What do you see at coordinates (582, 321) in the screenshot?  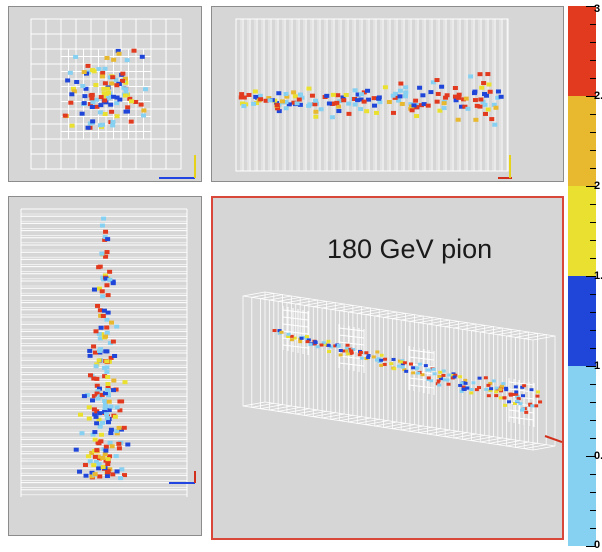 I see `color-scale-blue-segment` at bounding box center [582, 321].